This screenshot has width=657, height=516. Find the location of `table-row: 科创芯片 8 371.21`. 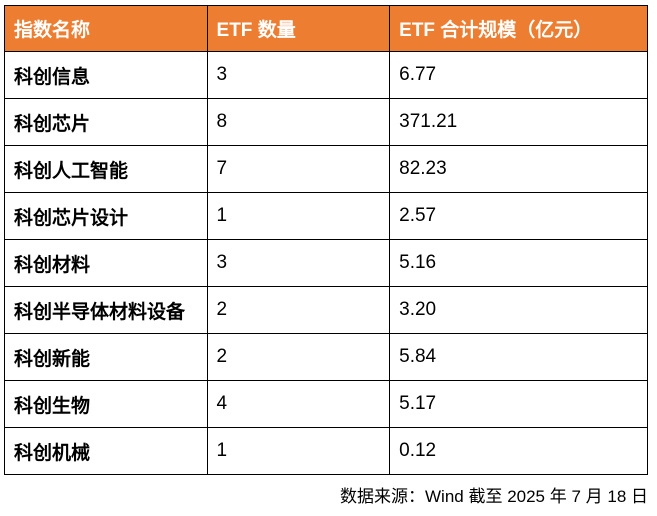

table-row: 科创芯片 8 371.21 is located at coordinates (326, 122).